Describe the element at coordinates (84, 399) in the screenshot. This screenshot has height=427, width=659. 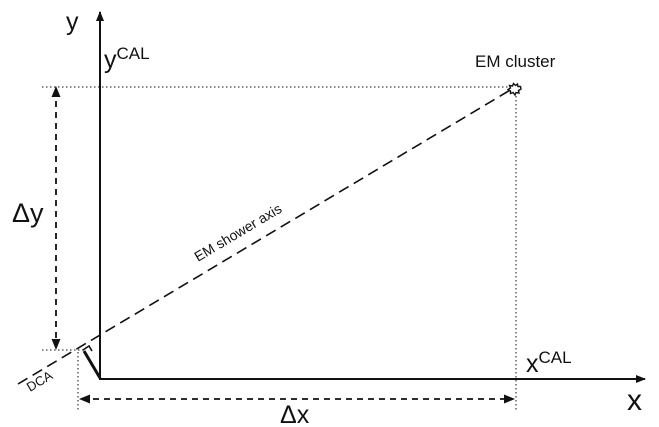
I see `delta-x-arrowhead-left` at that location.